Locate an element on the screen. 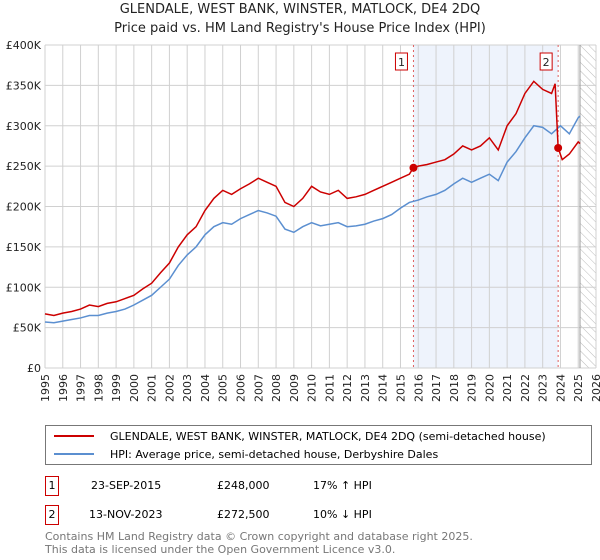 The image size is (600, 560). x-tick-label: 2009 is located at coordinates (294, 388).